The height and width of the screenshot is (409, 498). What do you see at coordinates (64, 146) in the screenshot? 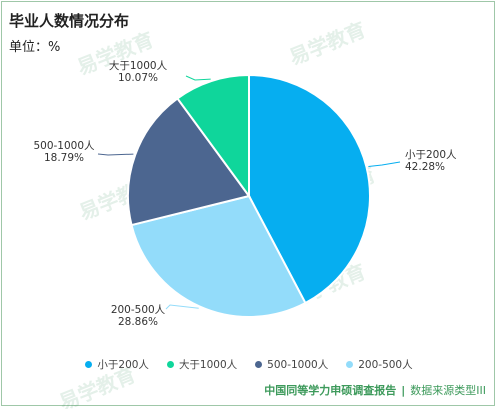
I see `slice-label: 500-1000人` at bounding box center [64, 146].